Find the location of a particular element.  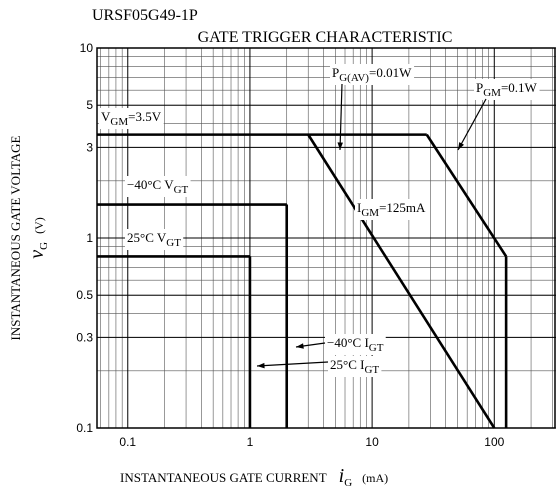

label-part: =3.5V is located at coordinates (145, 116).